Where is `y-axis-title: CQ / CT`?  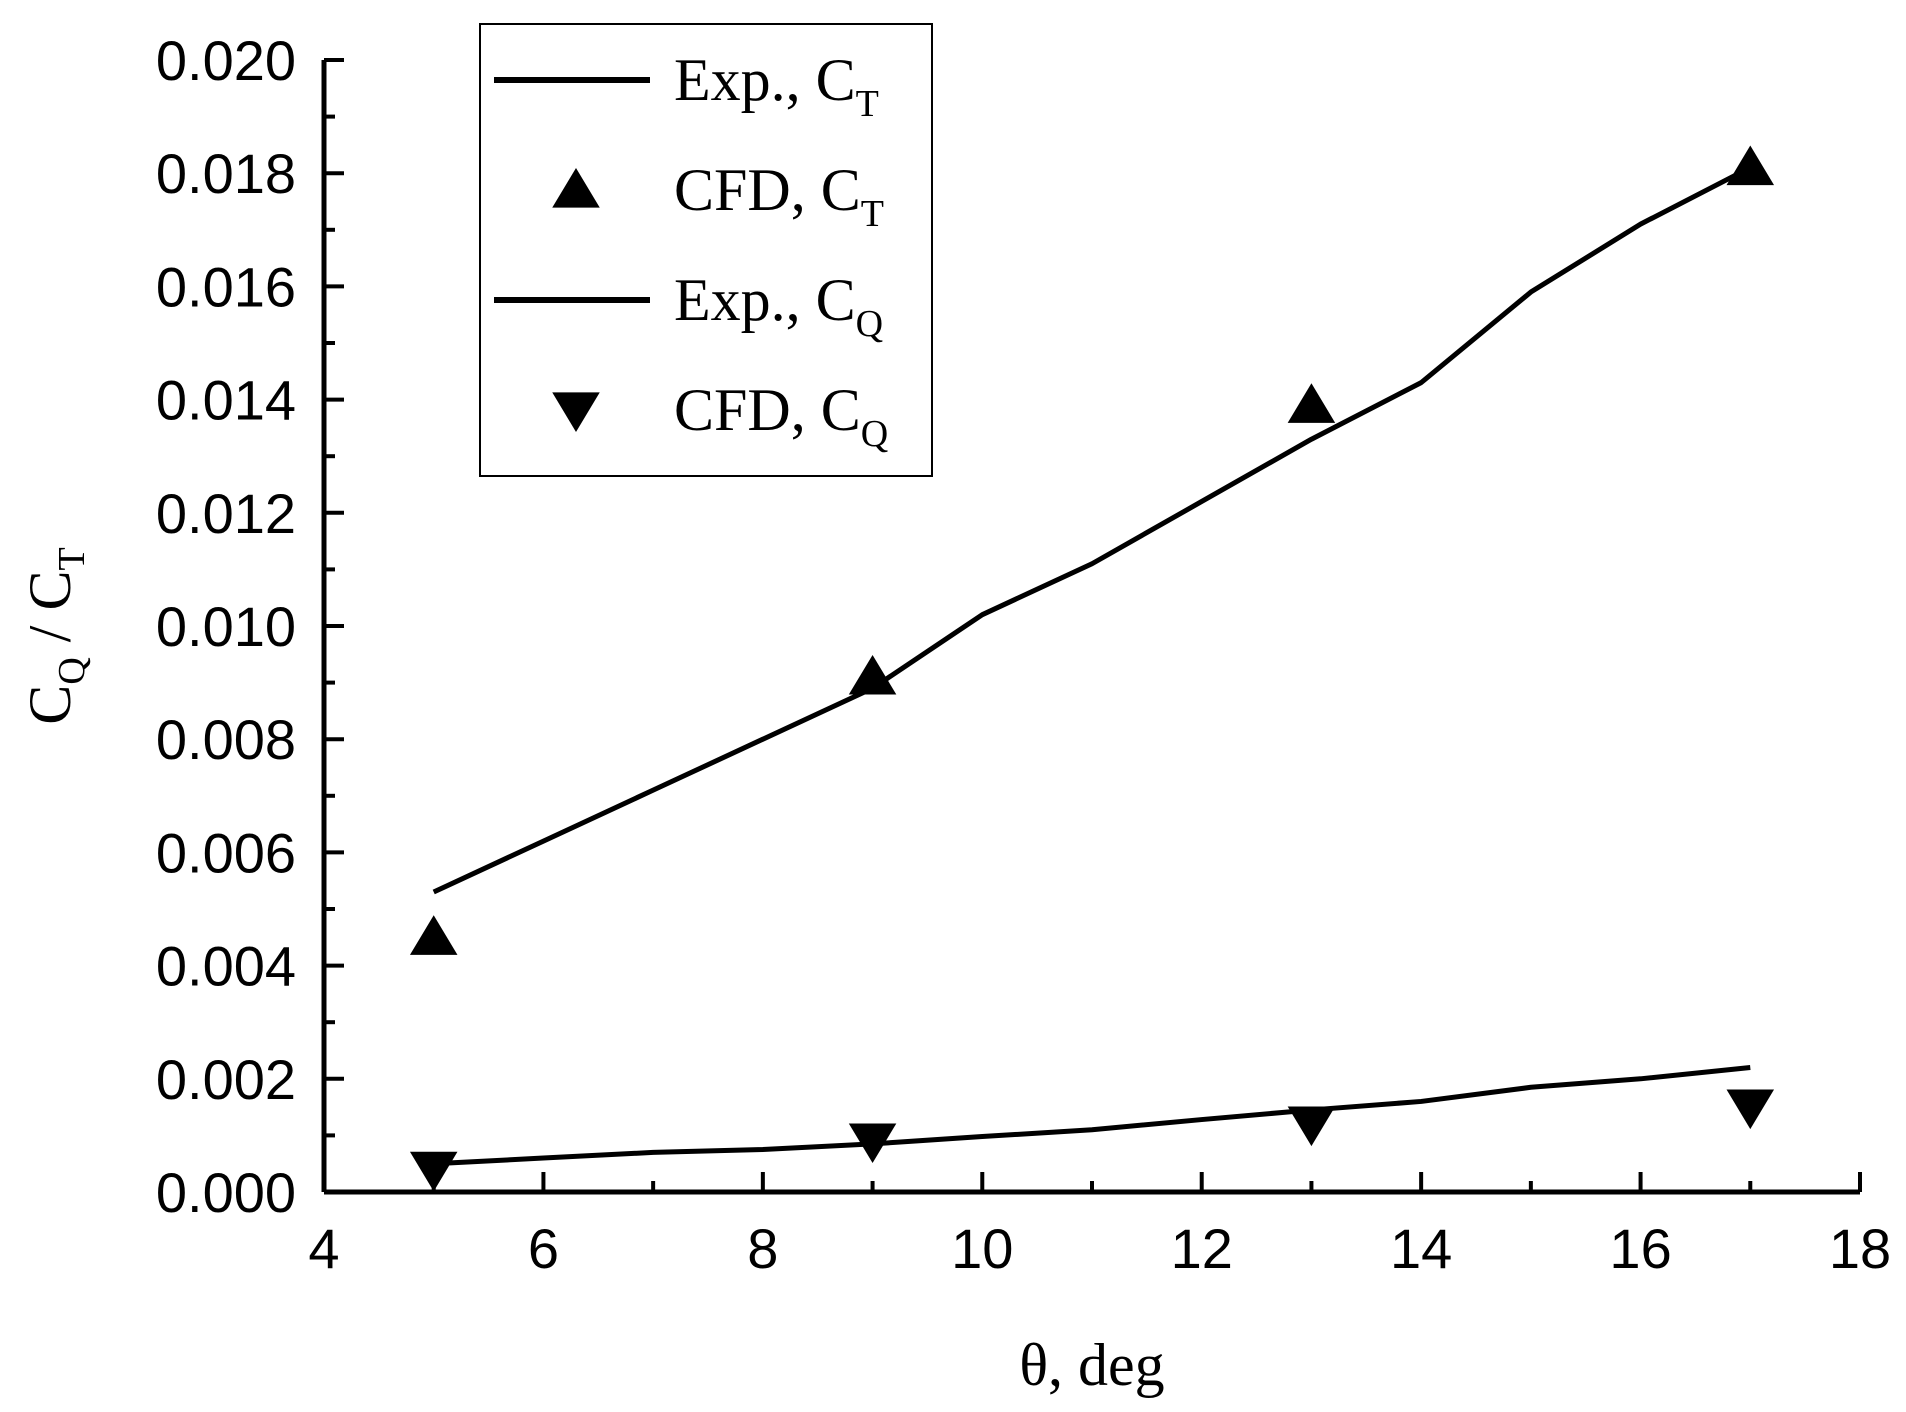
y-axis-title: CQ / CT is located at coordinates (55, 635).